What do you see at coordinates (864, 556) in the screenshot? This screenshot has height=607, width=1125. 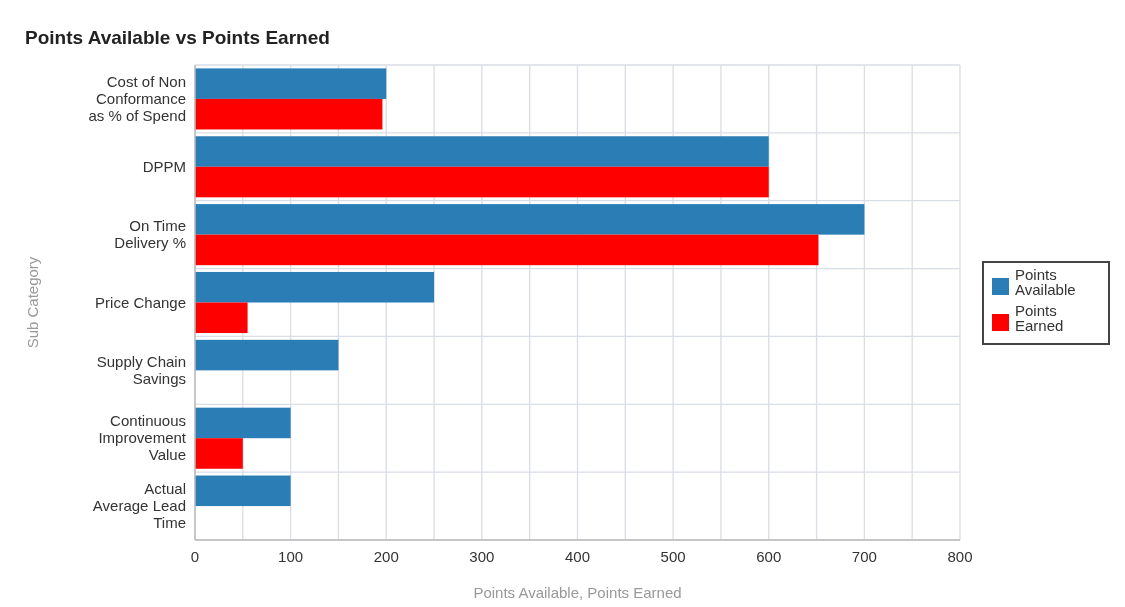 I see `x-tick-label: 700` at bounding box center [864, 556].